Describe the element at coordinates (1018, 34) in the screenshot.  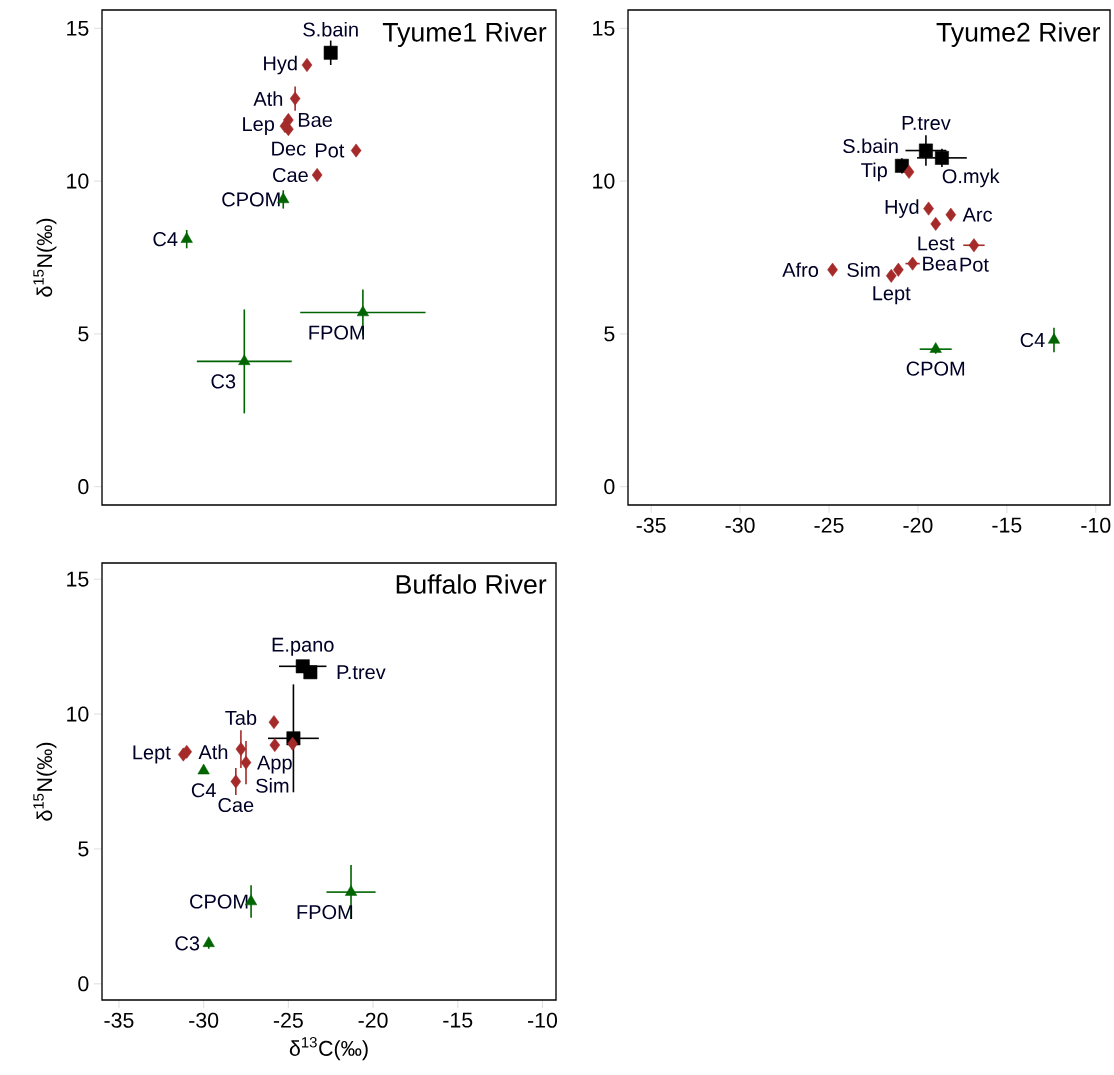
I see `chart-title: Tyume2 River` at that location.